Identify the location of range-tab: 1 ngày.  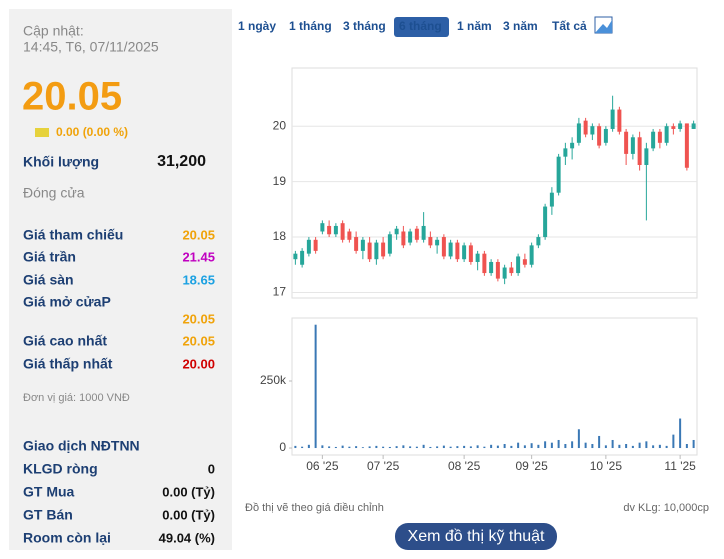
(257, 26).